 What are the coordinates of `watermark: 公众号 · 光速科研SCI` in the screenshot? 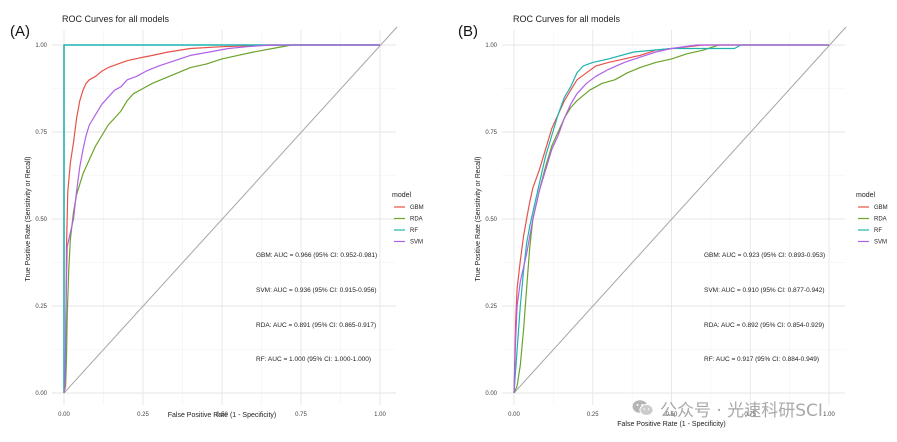 It's located at (727, 408).